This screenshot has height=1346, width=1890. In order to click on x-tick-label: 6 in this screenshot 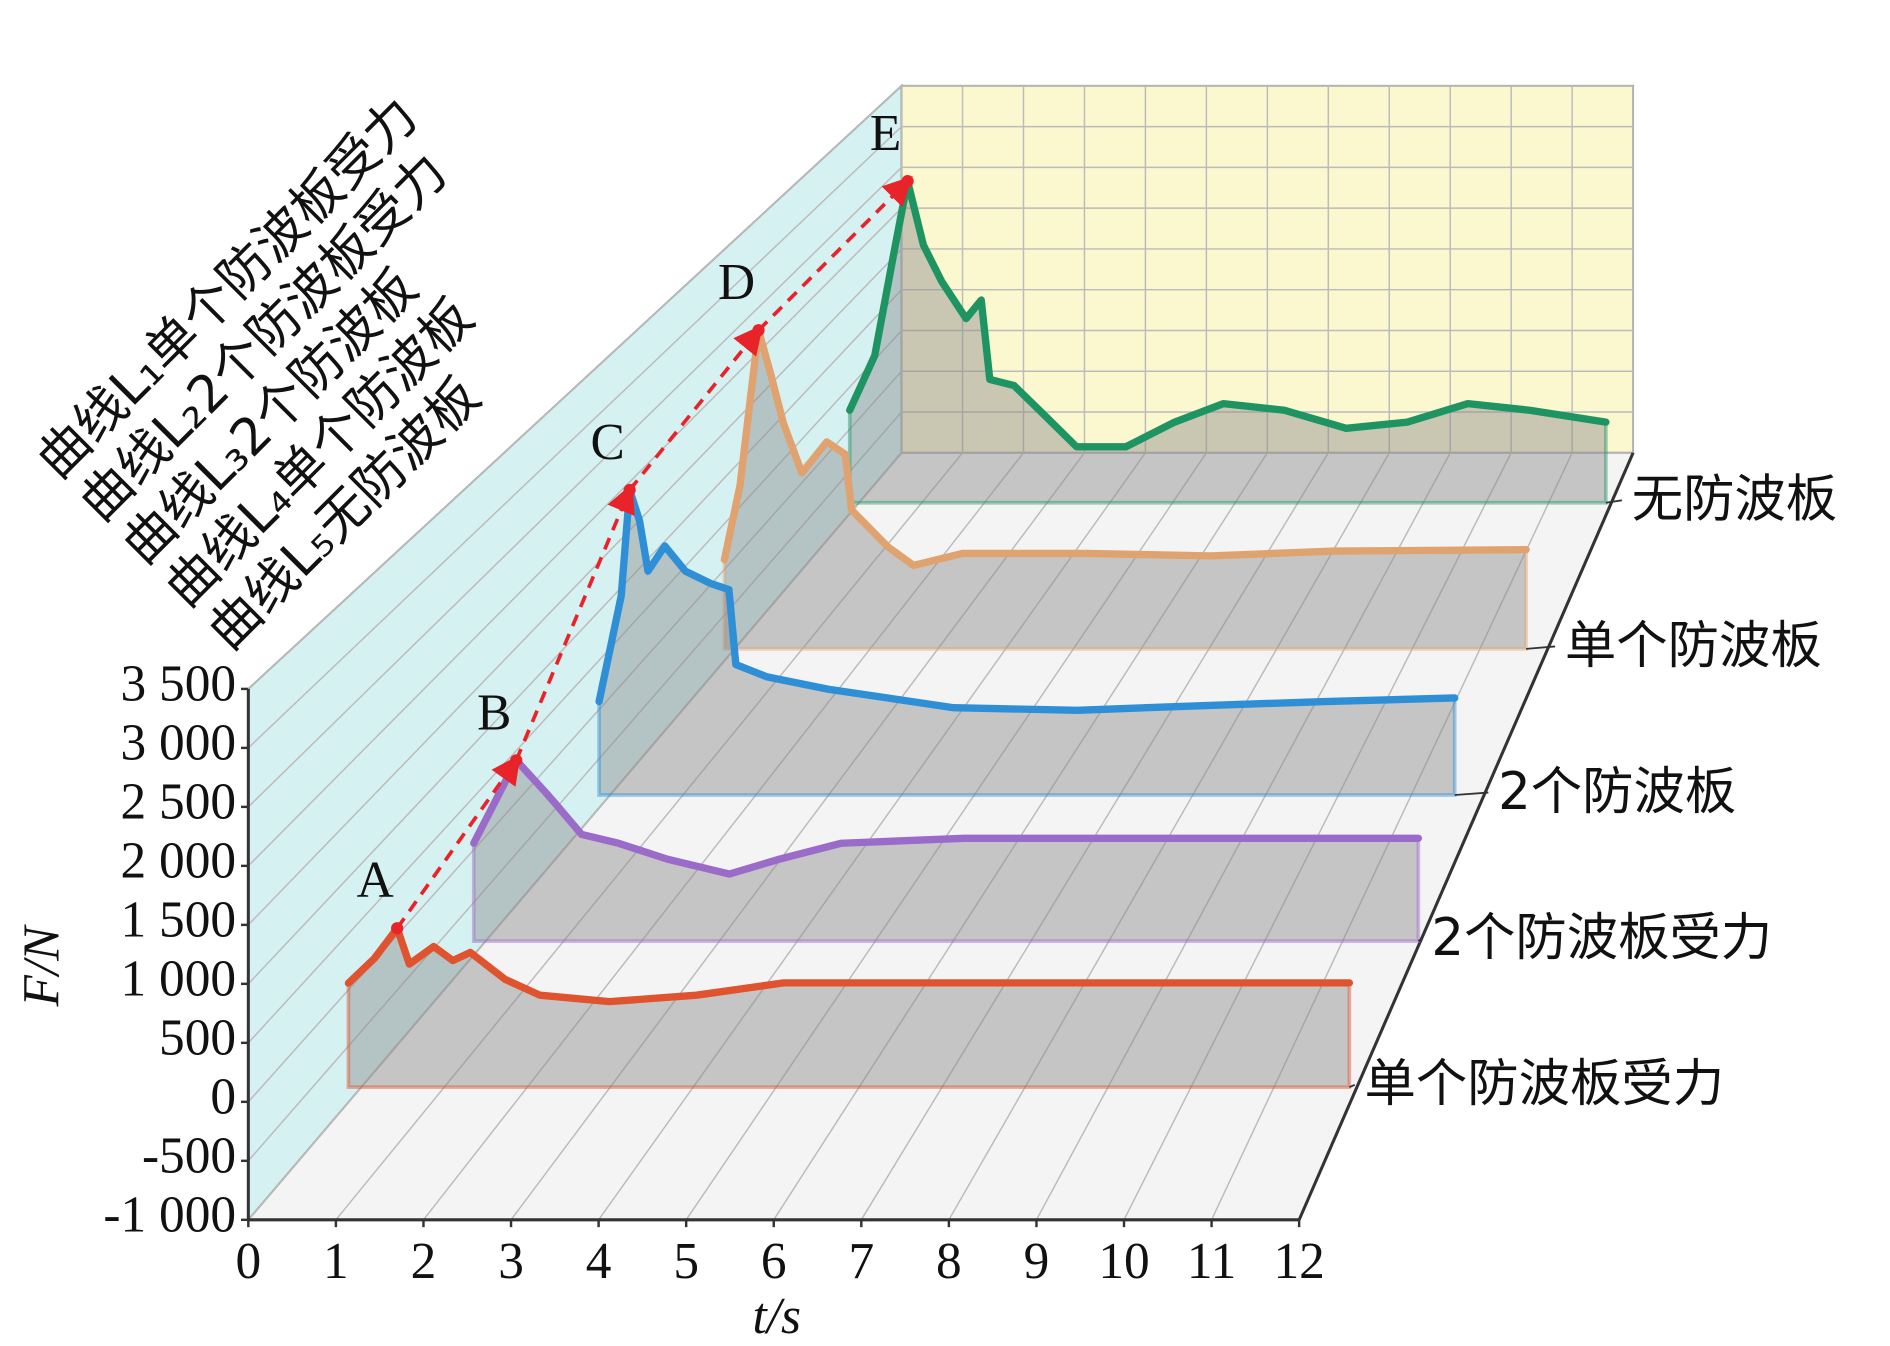, I will do `click(774, 1261)`.